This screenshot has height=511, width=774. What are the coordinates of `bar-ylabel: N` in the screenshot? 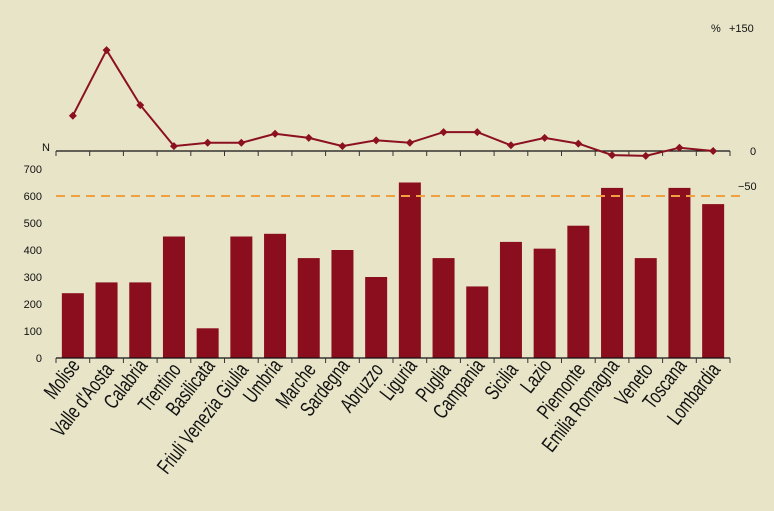 It's located at (46, 148).